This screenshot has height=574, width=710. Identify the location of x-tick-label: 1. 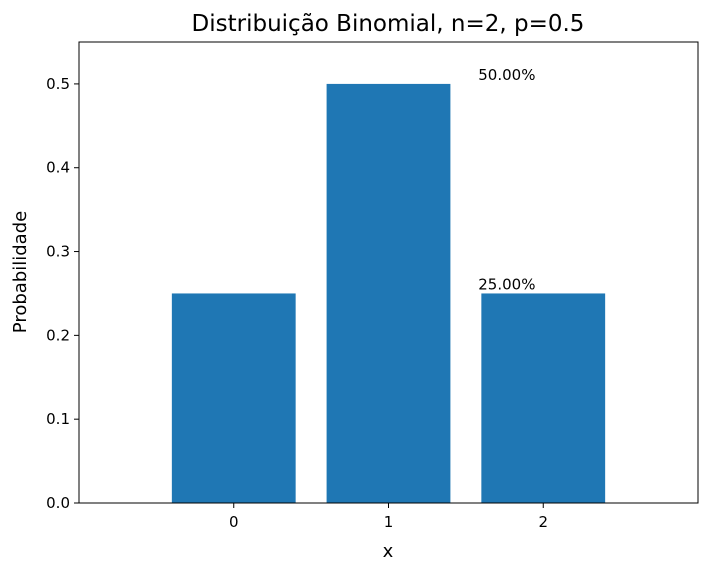
(389, 522).